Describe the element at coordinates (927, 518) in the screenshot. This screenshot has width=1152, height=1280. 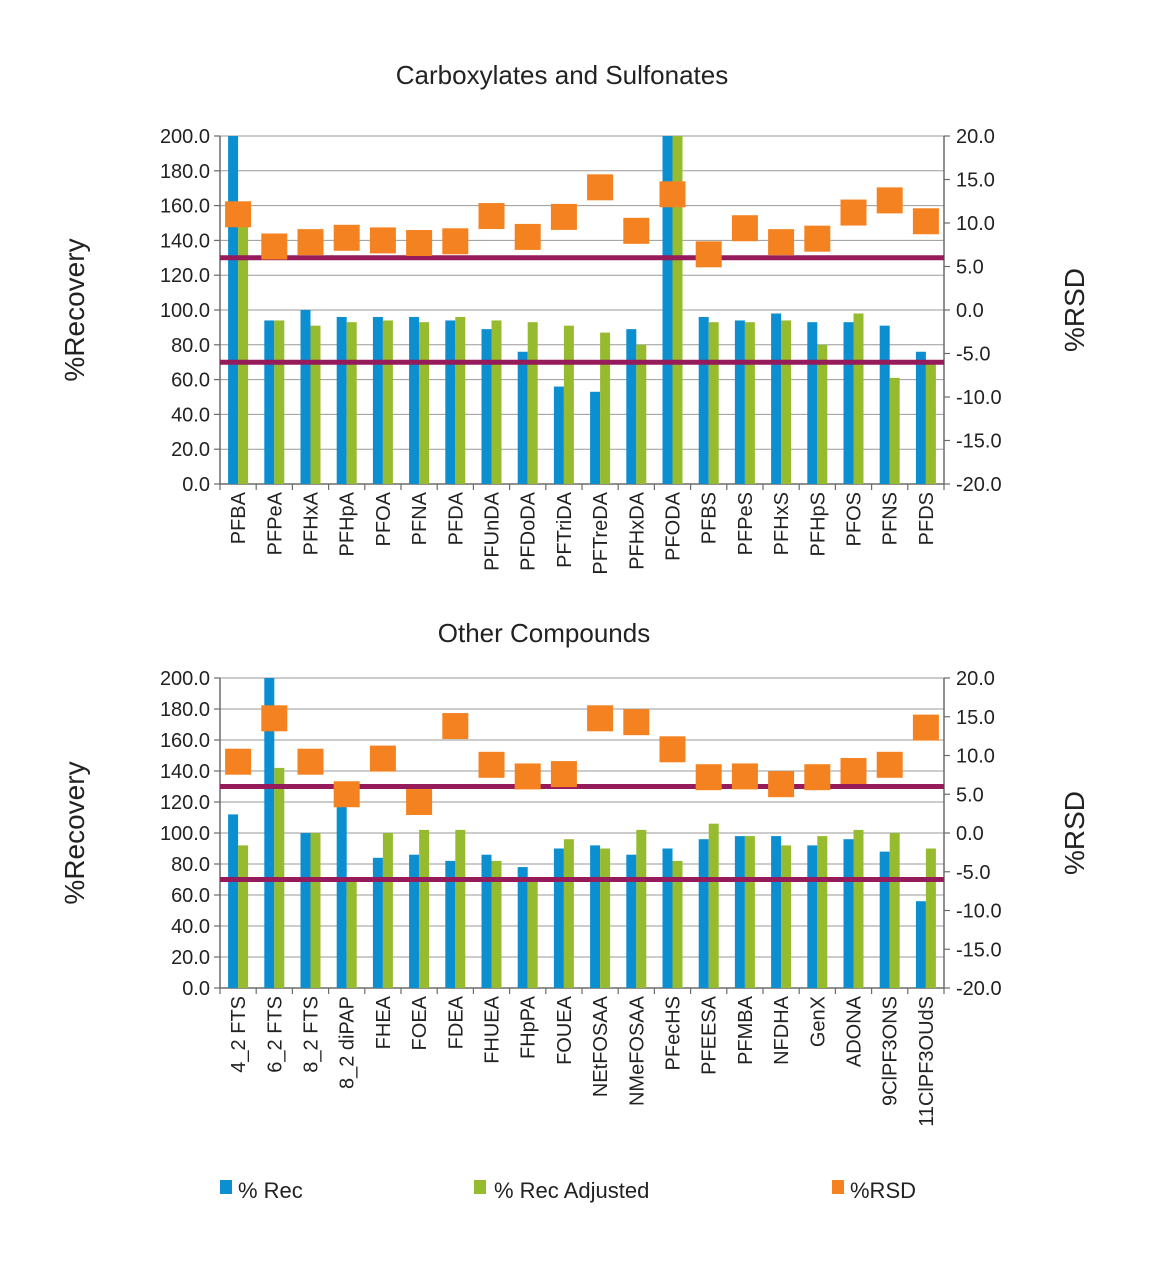
I see `x-category-label: PFDS` at that location.